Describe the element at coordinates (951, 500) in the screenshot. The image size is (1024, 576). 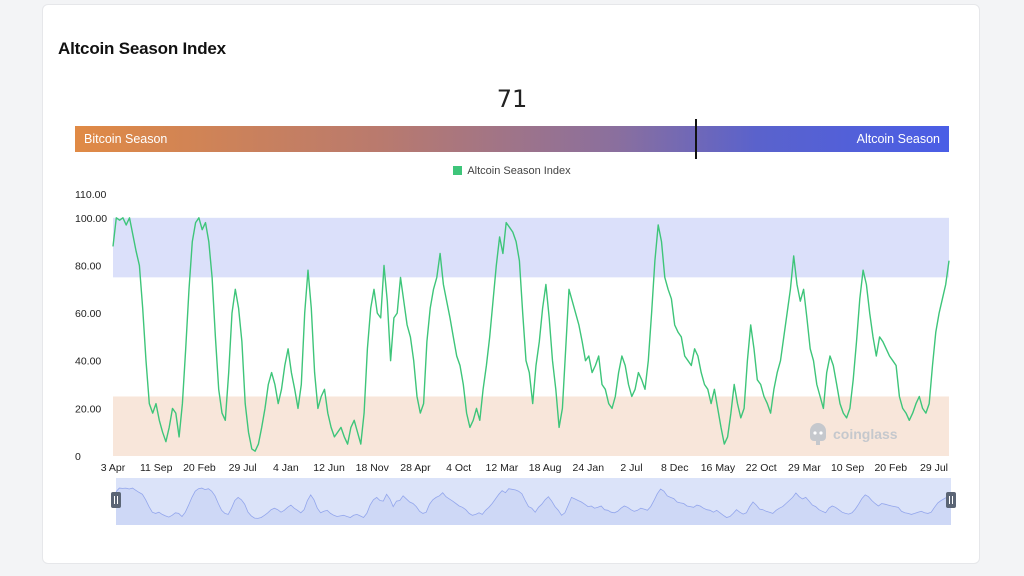
I see `navigator-handle-right` at that location.